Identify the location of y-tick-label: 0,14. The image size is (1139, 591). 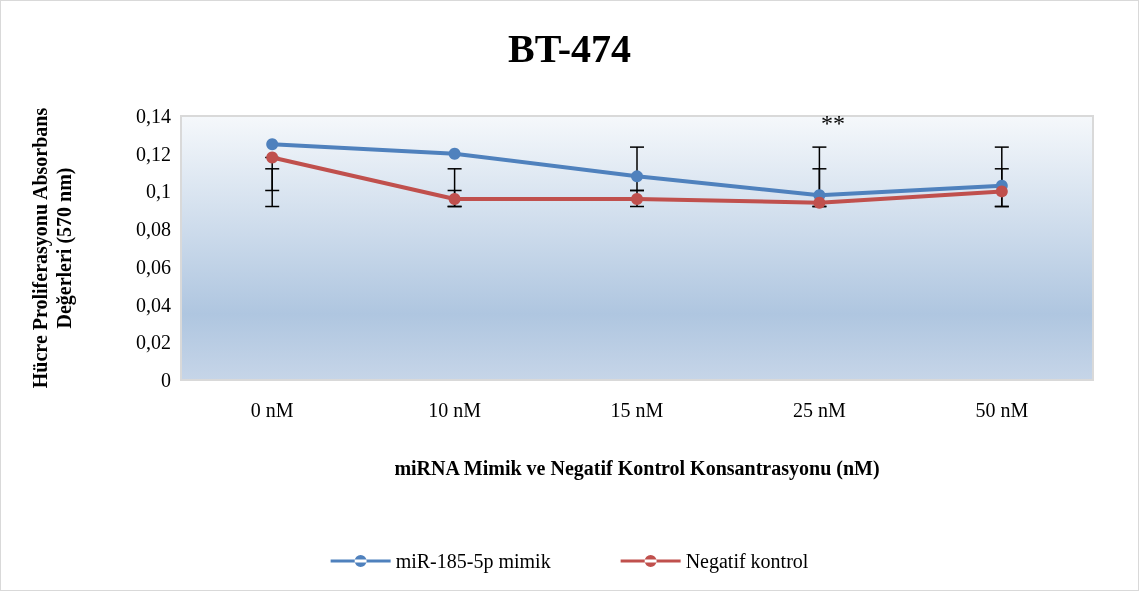
(153, 116).